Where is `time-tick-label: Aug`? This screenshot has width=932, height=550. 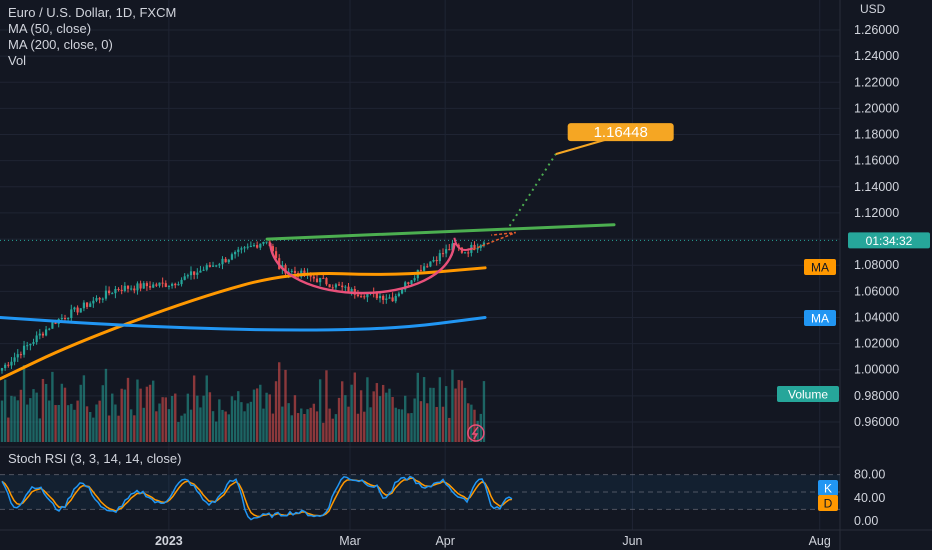
time-tick-label: Aug is located at coordinates (820, 541).